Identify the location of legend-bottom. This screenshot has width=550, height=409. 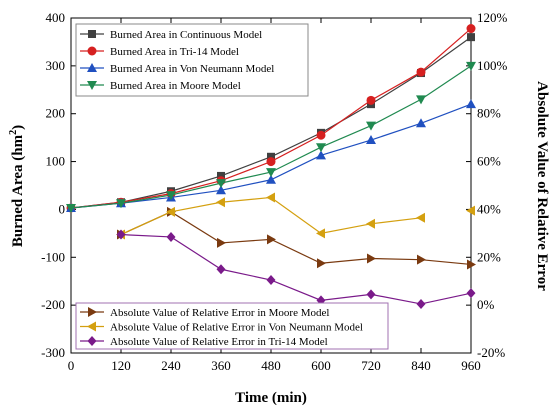
(232, 326).